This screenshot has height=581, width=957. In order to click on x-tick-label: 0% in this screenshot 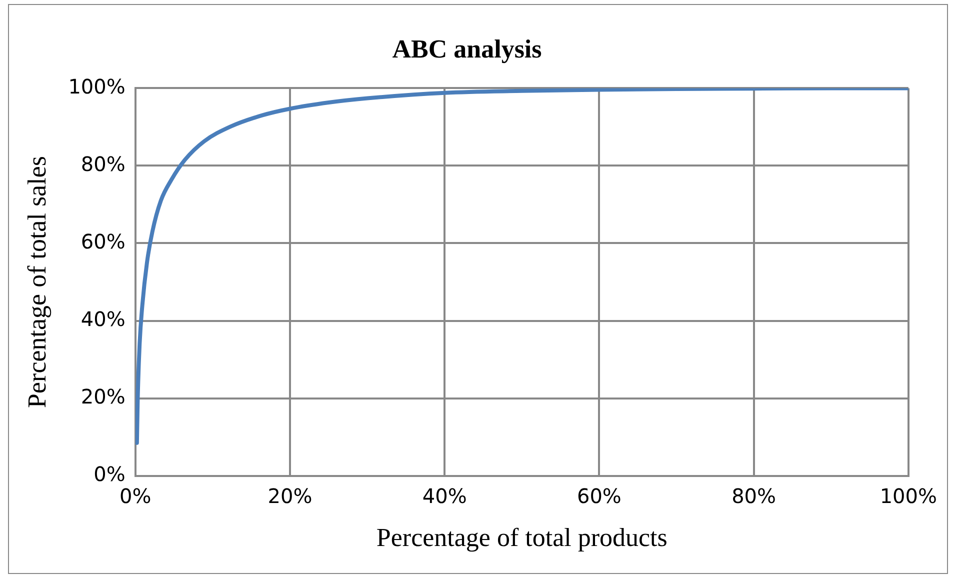, I will do `click(136, 496)`.